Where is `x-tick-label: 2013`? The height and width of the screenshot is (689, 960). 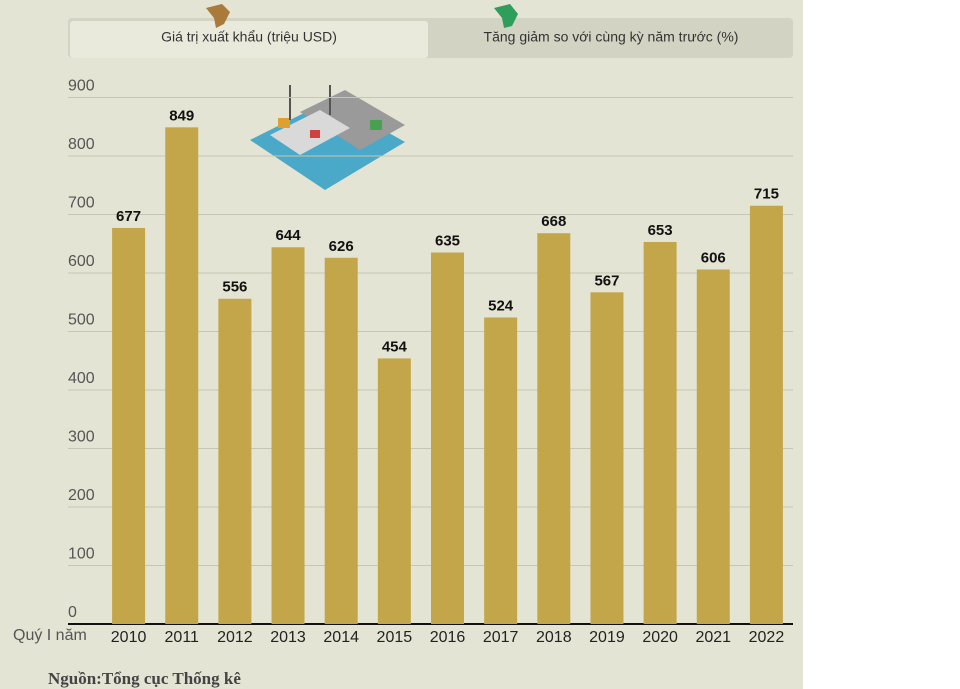 x-tick-label: 2013 is located at coordinates (288, 637).